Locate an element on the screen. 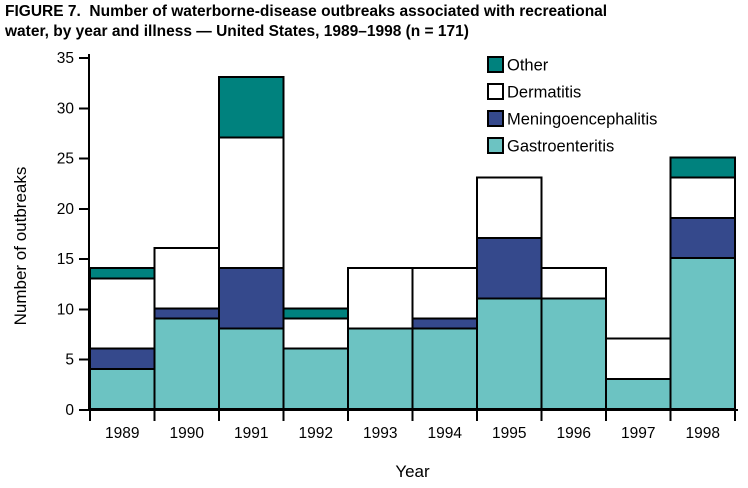 Image resolution: width=748 pixels, height=488 pixels. bar-segment-1995-meningoencephalitis is located at coordinates (509, 268).